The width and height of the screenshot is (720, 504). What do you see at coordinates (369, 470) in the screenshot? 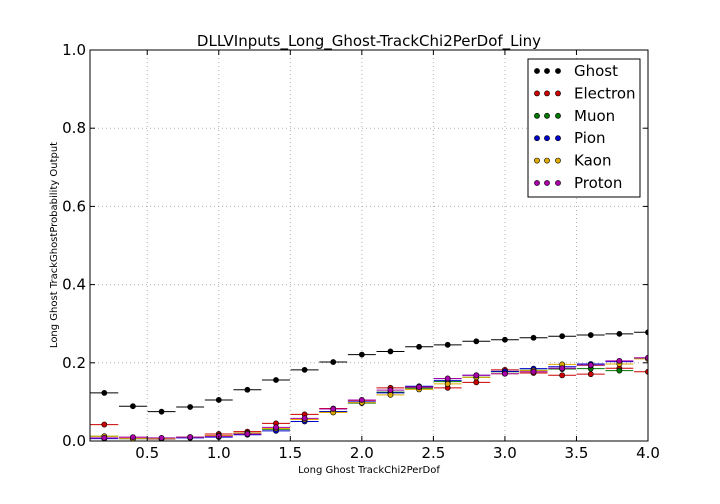
I see `x-axis-label: Long Ghost TrackChi2PerDof` at bounding box center [369, 470].